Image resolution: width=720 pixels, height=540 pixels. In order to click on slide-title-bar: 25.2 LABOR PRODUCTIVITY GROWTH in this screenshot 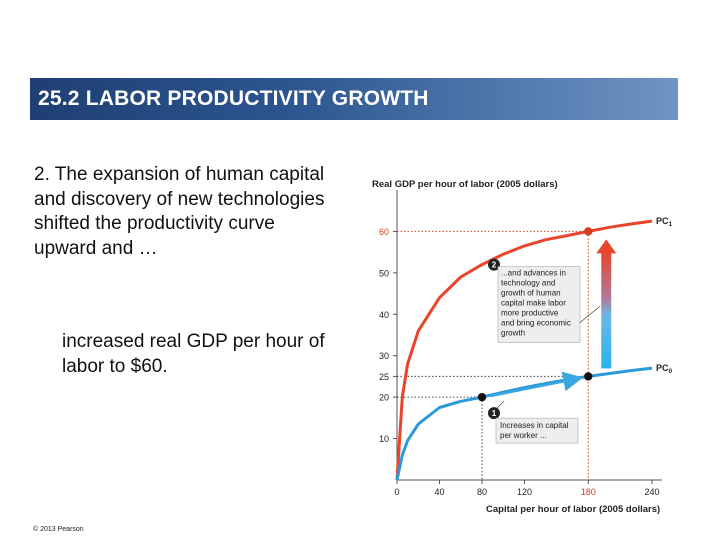, I will do `click(354, 99)`.